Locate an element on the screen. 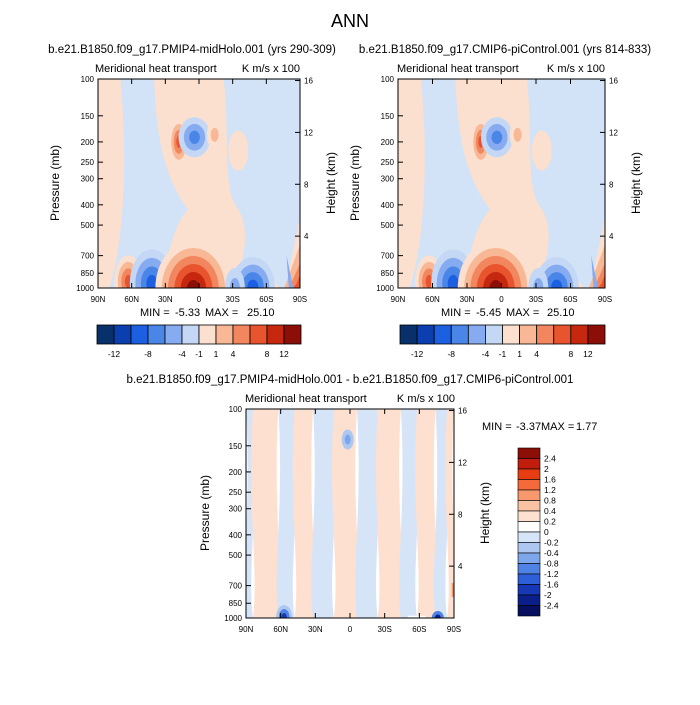 This screenshot has height=705, width=700. colorbar-label: 0.4 is located at coordinates (550, 511).